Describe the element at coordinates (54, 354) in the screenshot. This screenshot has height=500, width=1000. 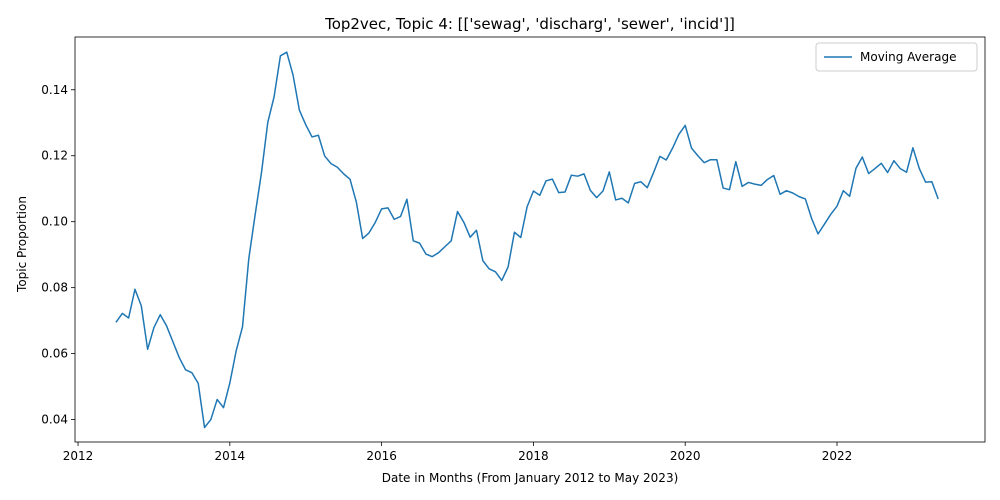
I see `y-tick-label: 0.06` at that location.